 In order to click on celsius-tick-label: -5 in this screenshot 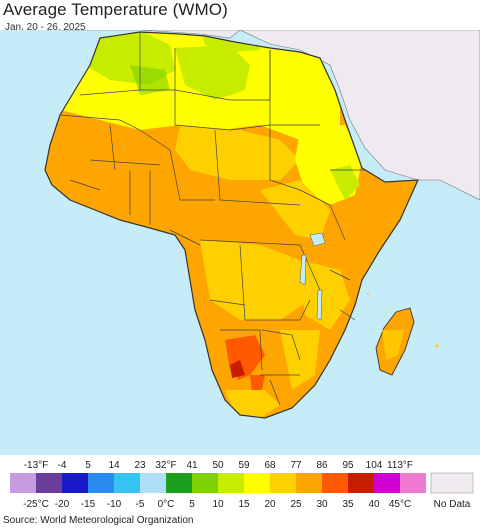, I will do `click(140, 504)`.